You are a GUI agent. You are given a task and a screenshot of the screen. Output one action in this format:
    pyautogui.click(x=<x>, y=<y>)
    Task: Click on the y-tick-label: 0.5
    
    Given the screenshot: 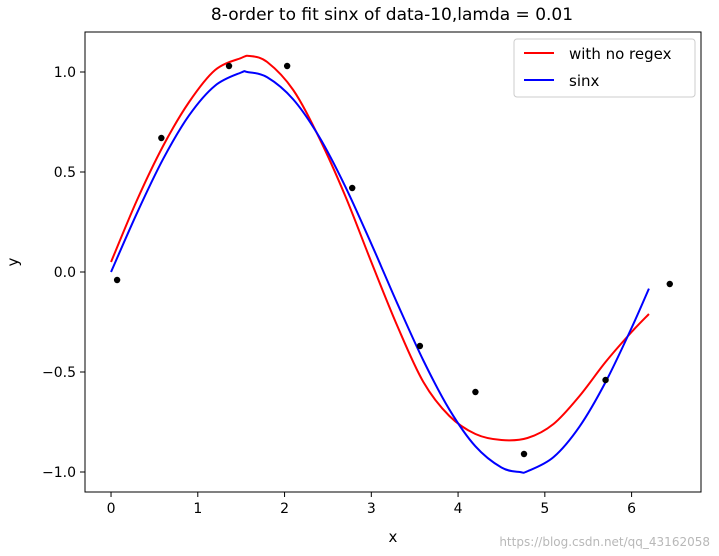 What is the action you would take?
    pyautogui.click(x=65, y=173)
    